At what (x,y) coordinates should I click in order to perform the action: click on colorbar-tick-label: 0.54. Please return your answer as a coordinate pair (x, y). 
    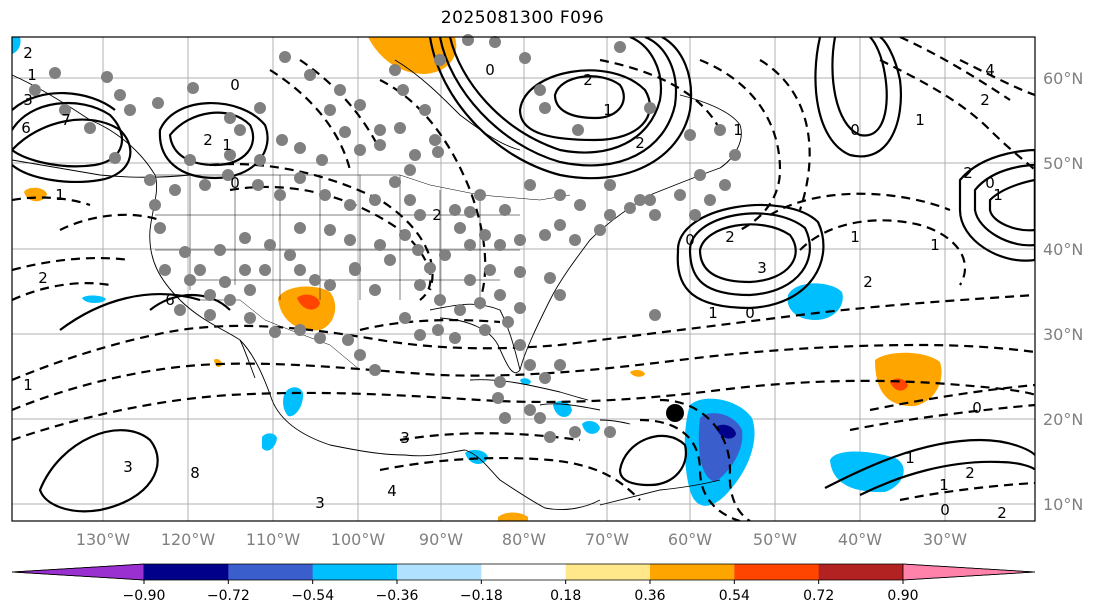
    Looking at the image, I should click on (734, 596).